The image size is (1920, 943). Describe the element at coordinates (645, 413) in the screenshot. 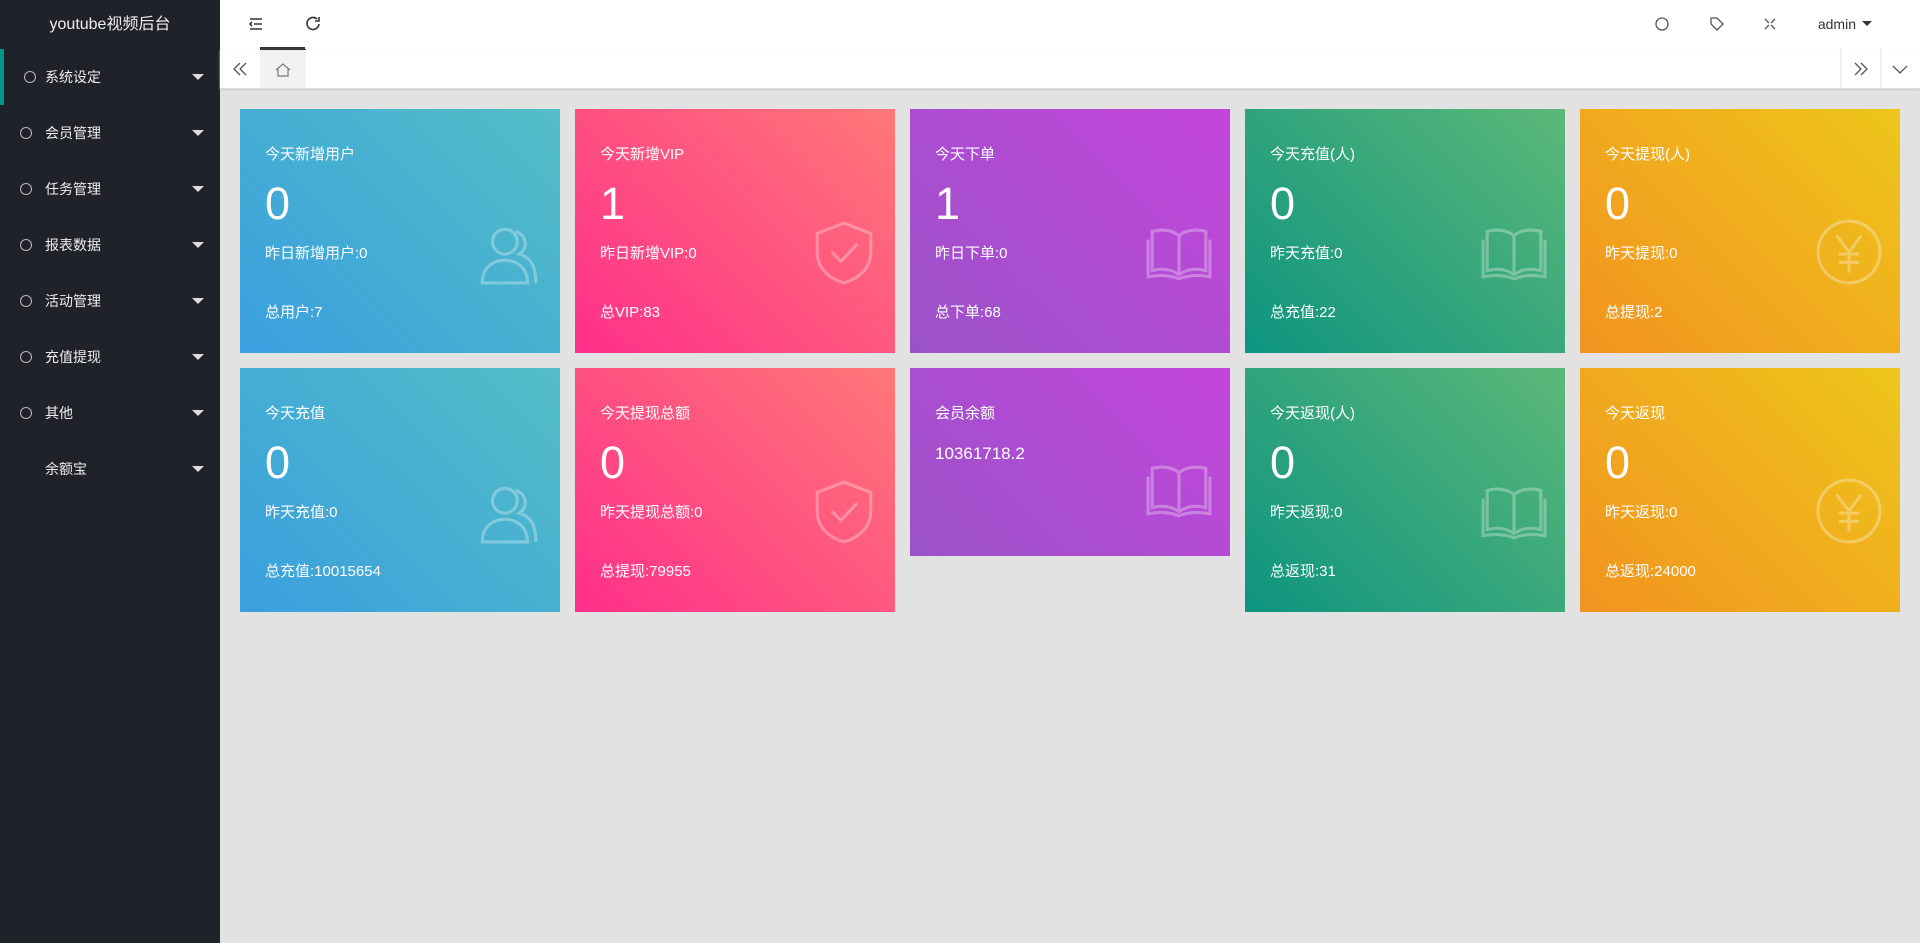

I see `card-title: 今天提现总额` at that location.